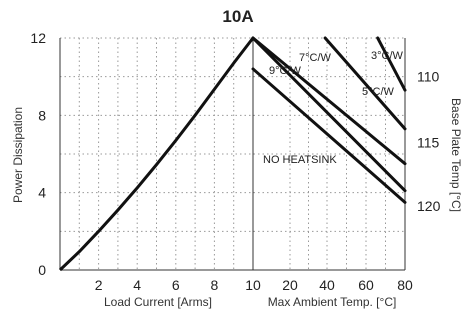 The image size is (467, 321). Describe the element at coordinates (428, 142) in the screenshot. I see `y2-tick-label: 115` at that location.